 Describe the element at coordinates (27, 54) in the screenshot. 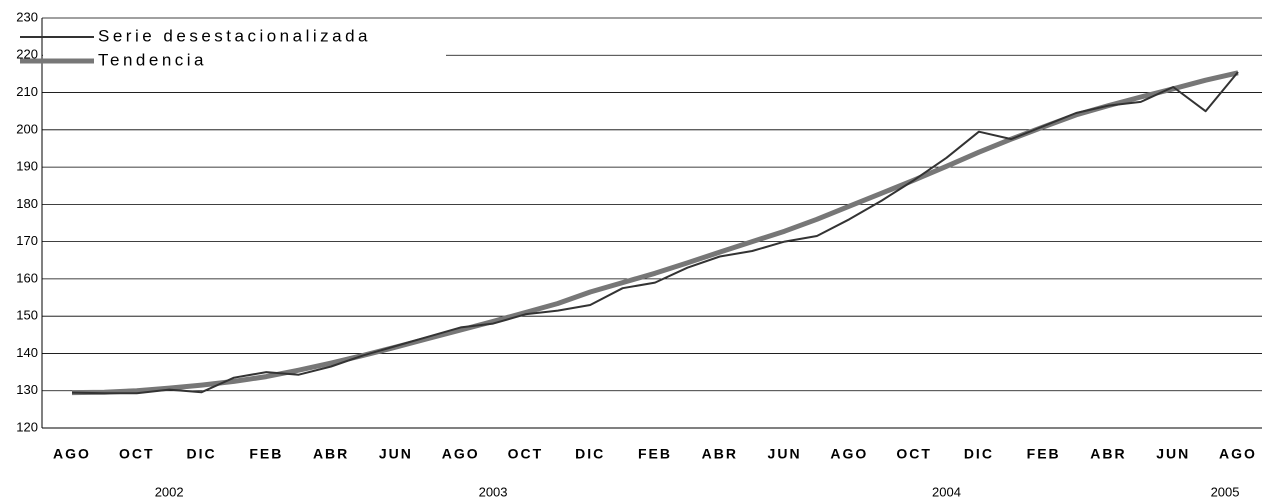

I see `y-tick-label: 220` at that location.